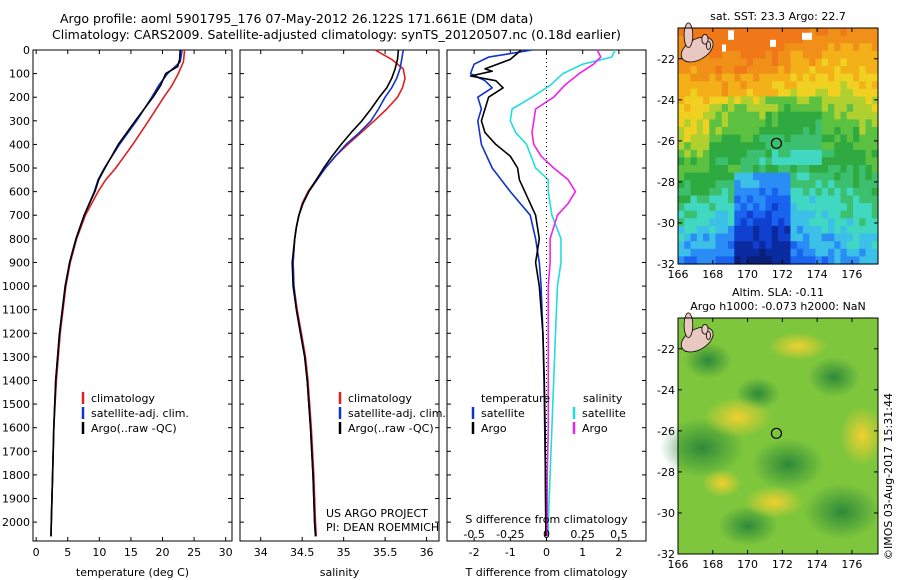 The image size is (900, 580). What do you see at coordinates (666, 182) in the screenshot?
I see `y-tick-label: -28` at bounding box center [666, 182].